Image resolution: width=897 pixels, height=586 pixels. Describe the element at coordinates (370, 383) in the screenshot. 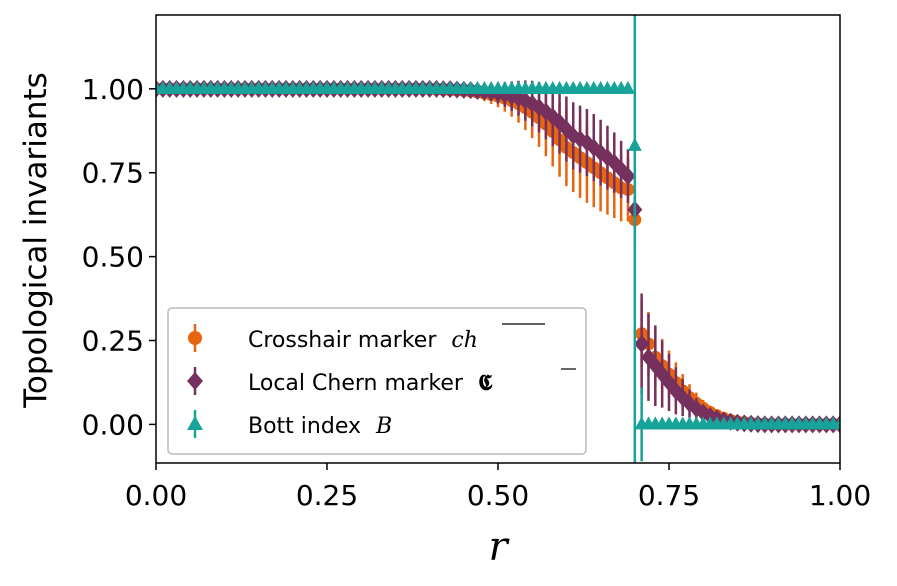

I see `legend-label-chern: Local Chern marker 𝕮` at that location.